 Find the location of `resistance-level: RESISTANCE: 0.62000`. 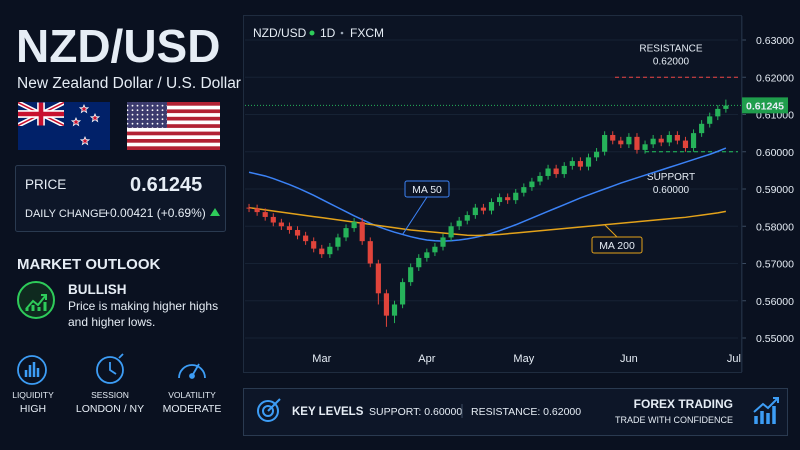

resistance-level: RESISTANCE: 0.62000 is located at coordinates (526, 412).